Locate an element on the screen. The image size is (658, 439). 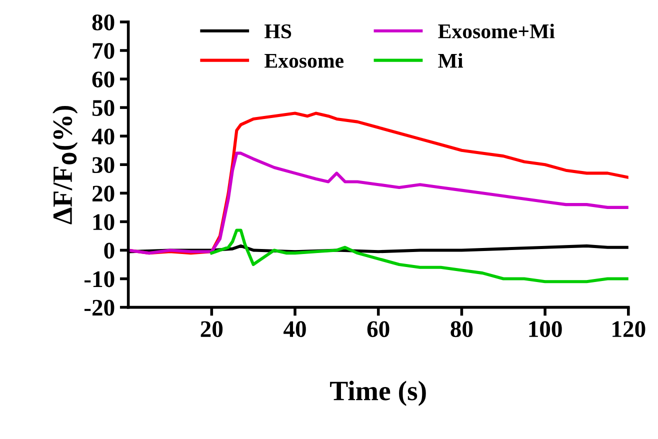
y-tick-label: 10 is located at coordinates (103, 222).